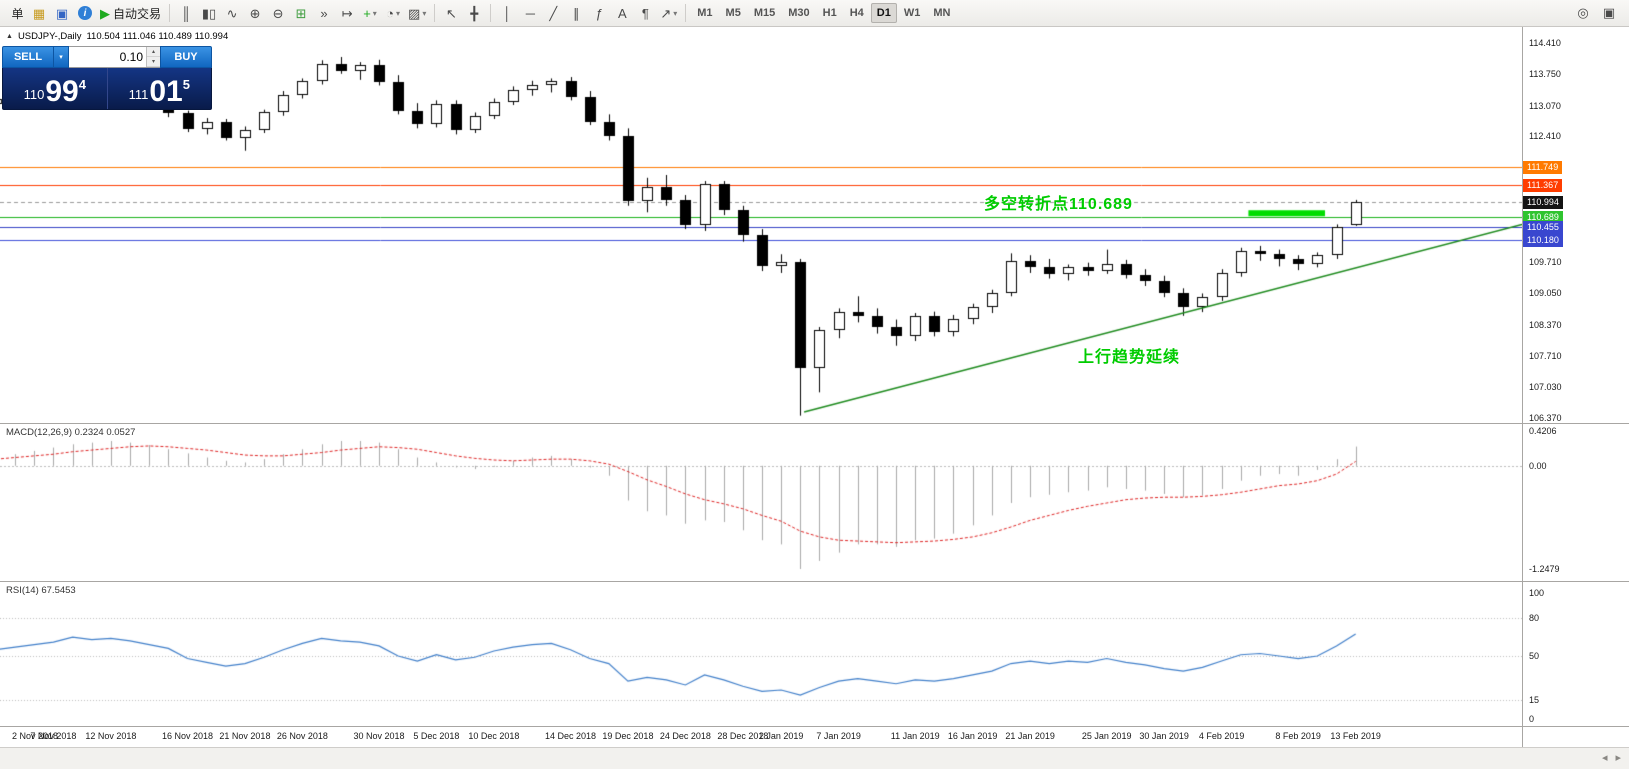 The width and height of the screenshot is (1629, 769). I want to click on timeframe-w1: W1, so click(912, 13).